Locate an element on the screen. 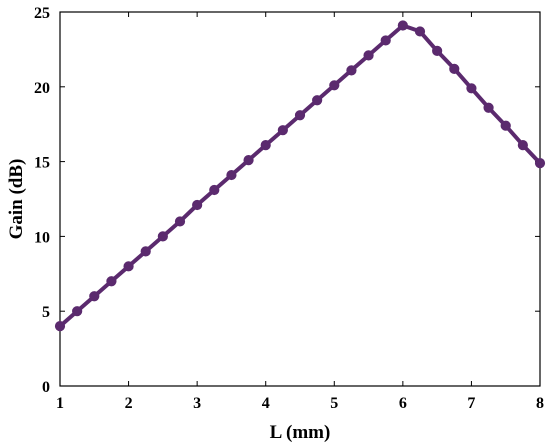  x-tick-label: 4 is located at coordinates (266, 403).